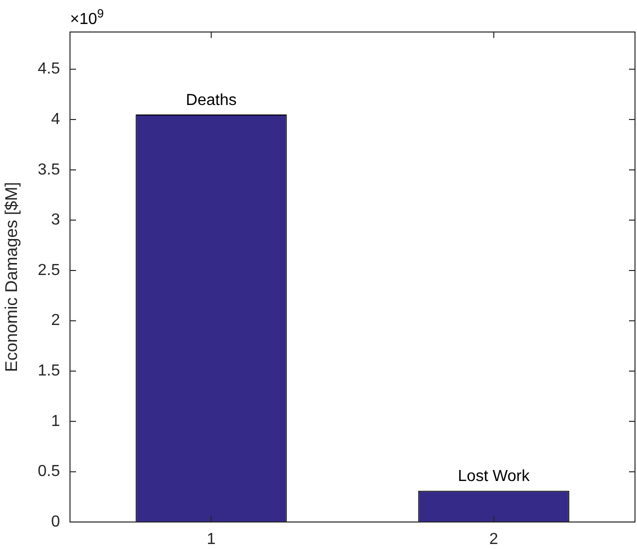 The height and width of the screenshot is (549, 637). Describe the element at coordinates (49, 69) in the screenshot. I see `y-tick-label: 4.5` at that location.